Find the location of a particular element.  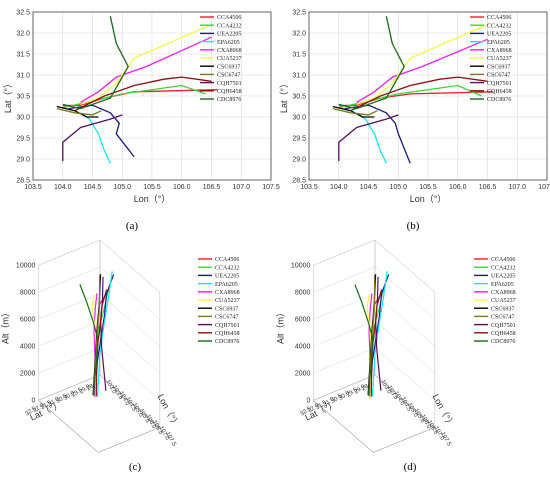

y-tick-label: 29.5 is located at coordinates (23, 139).